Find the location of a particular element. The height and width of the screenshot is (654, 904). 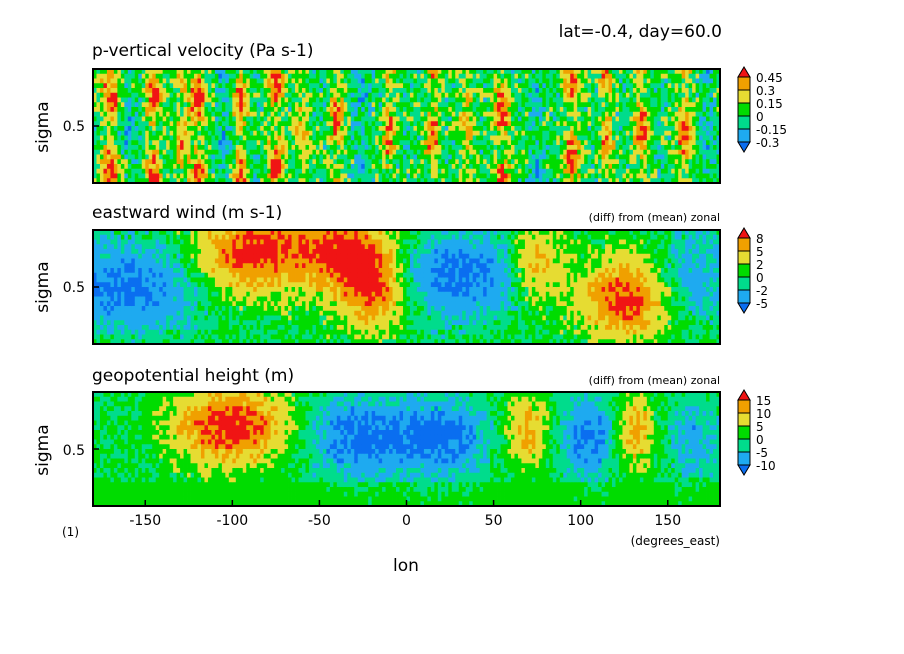

colorbar-extend-max is located at coordinates (744, 72).